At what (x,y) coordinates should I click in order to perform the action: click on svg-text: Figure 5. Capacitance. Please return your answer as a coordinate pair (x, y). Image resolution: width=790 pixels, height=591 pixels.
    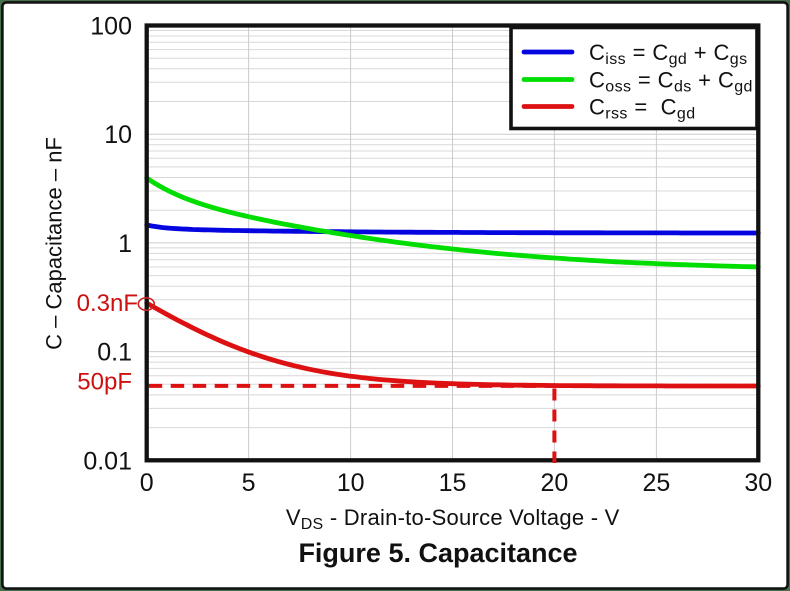
    Looking at the image, I should click on (437, 553).